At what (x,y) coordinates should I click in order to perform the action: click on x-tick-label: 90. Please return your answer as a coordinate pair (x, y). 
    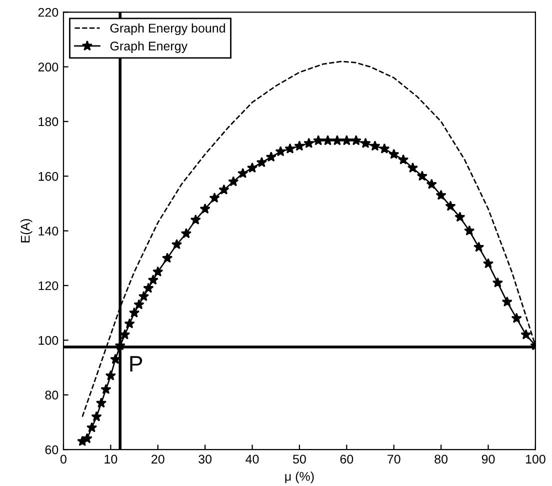
    Looking at the image, I should click on (488, 459).